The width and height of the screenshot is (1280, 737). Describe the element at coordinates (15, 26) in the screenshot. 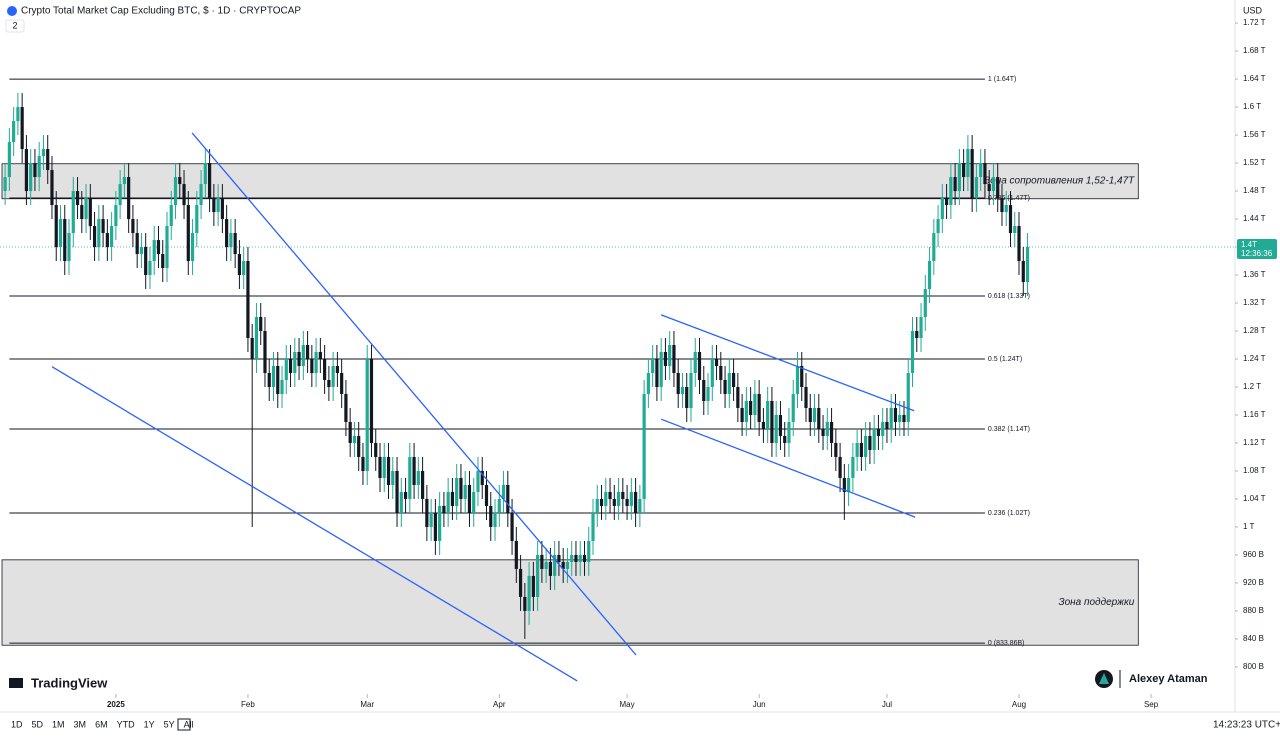

I see `indicator-toggle` at that location.